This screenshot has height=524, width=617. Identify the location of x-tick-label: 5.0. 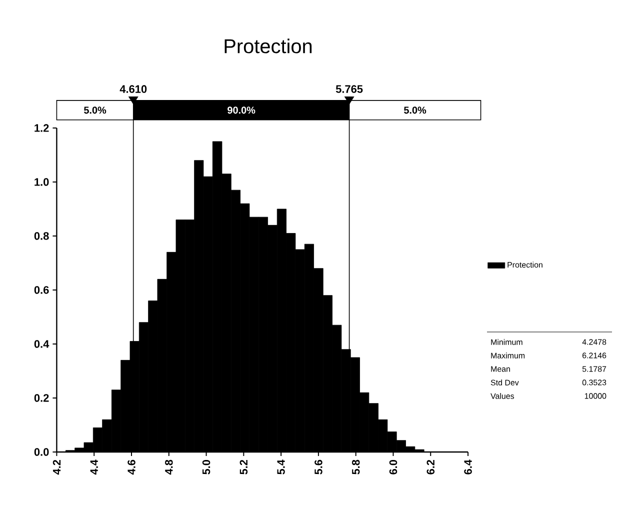
(206, 467).